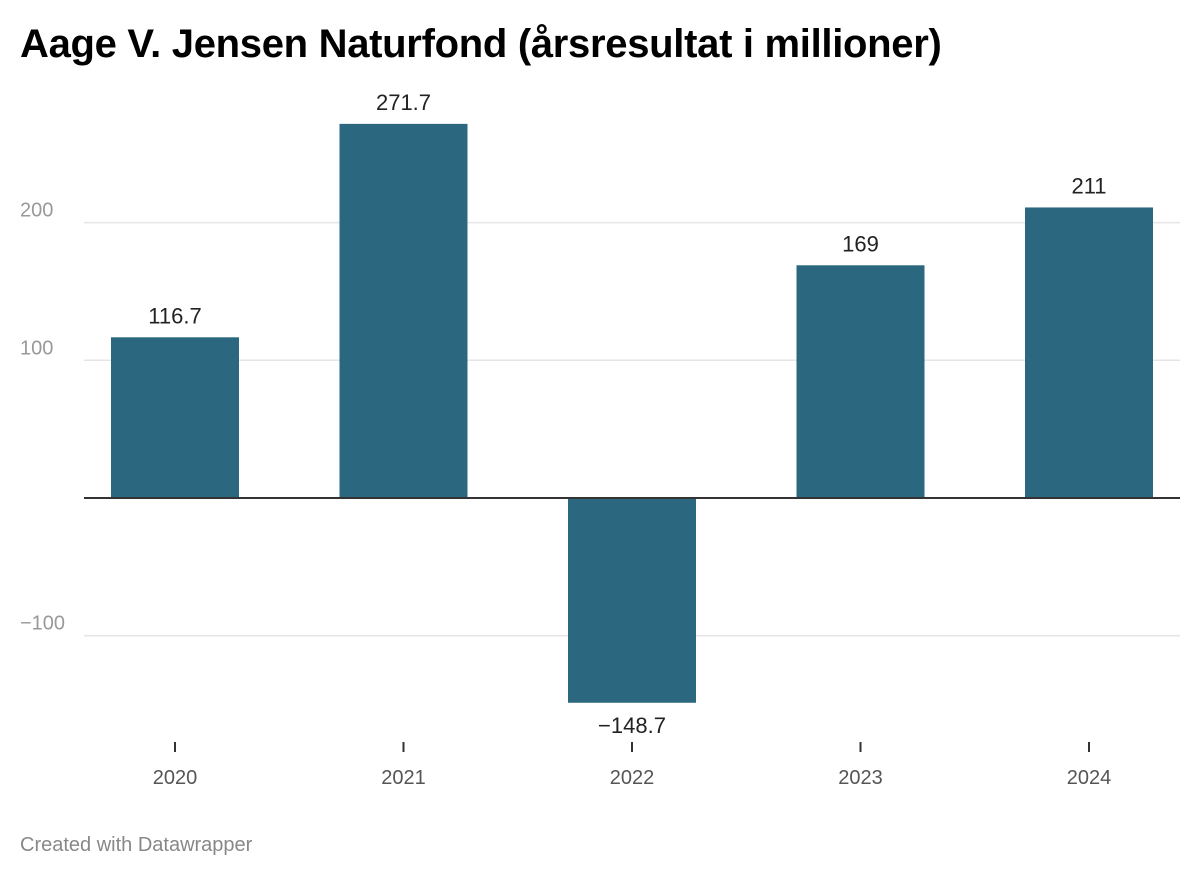 Image resolution: width=1200 pixels, height=879 pixels. What do you see at coordinates (403, 310) in the screenshot?
I see `bar-2021` at bounding box center [403, 310].